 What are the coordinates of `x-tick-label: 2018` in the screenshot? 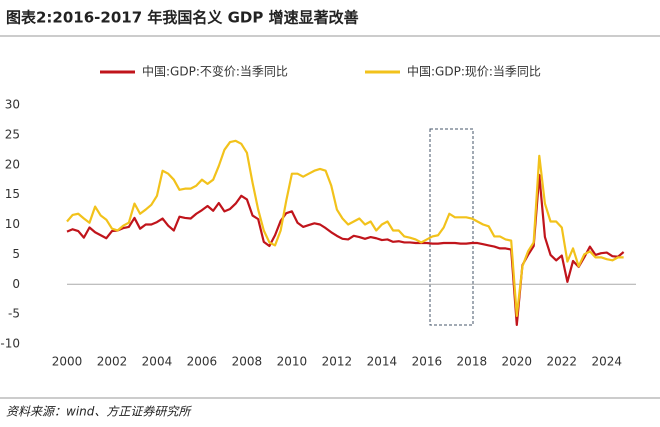 It's located at (472, 362).